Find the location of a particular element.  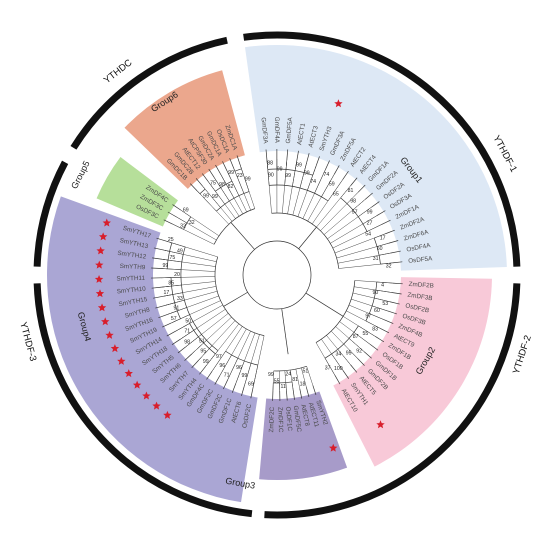

bootstrap-value: 87 is located at coordinates (356, 337).